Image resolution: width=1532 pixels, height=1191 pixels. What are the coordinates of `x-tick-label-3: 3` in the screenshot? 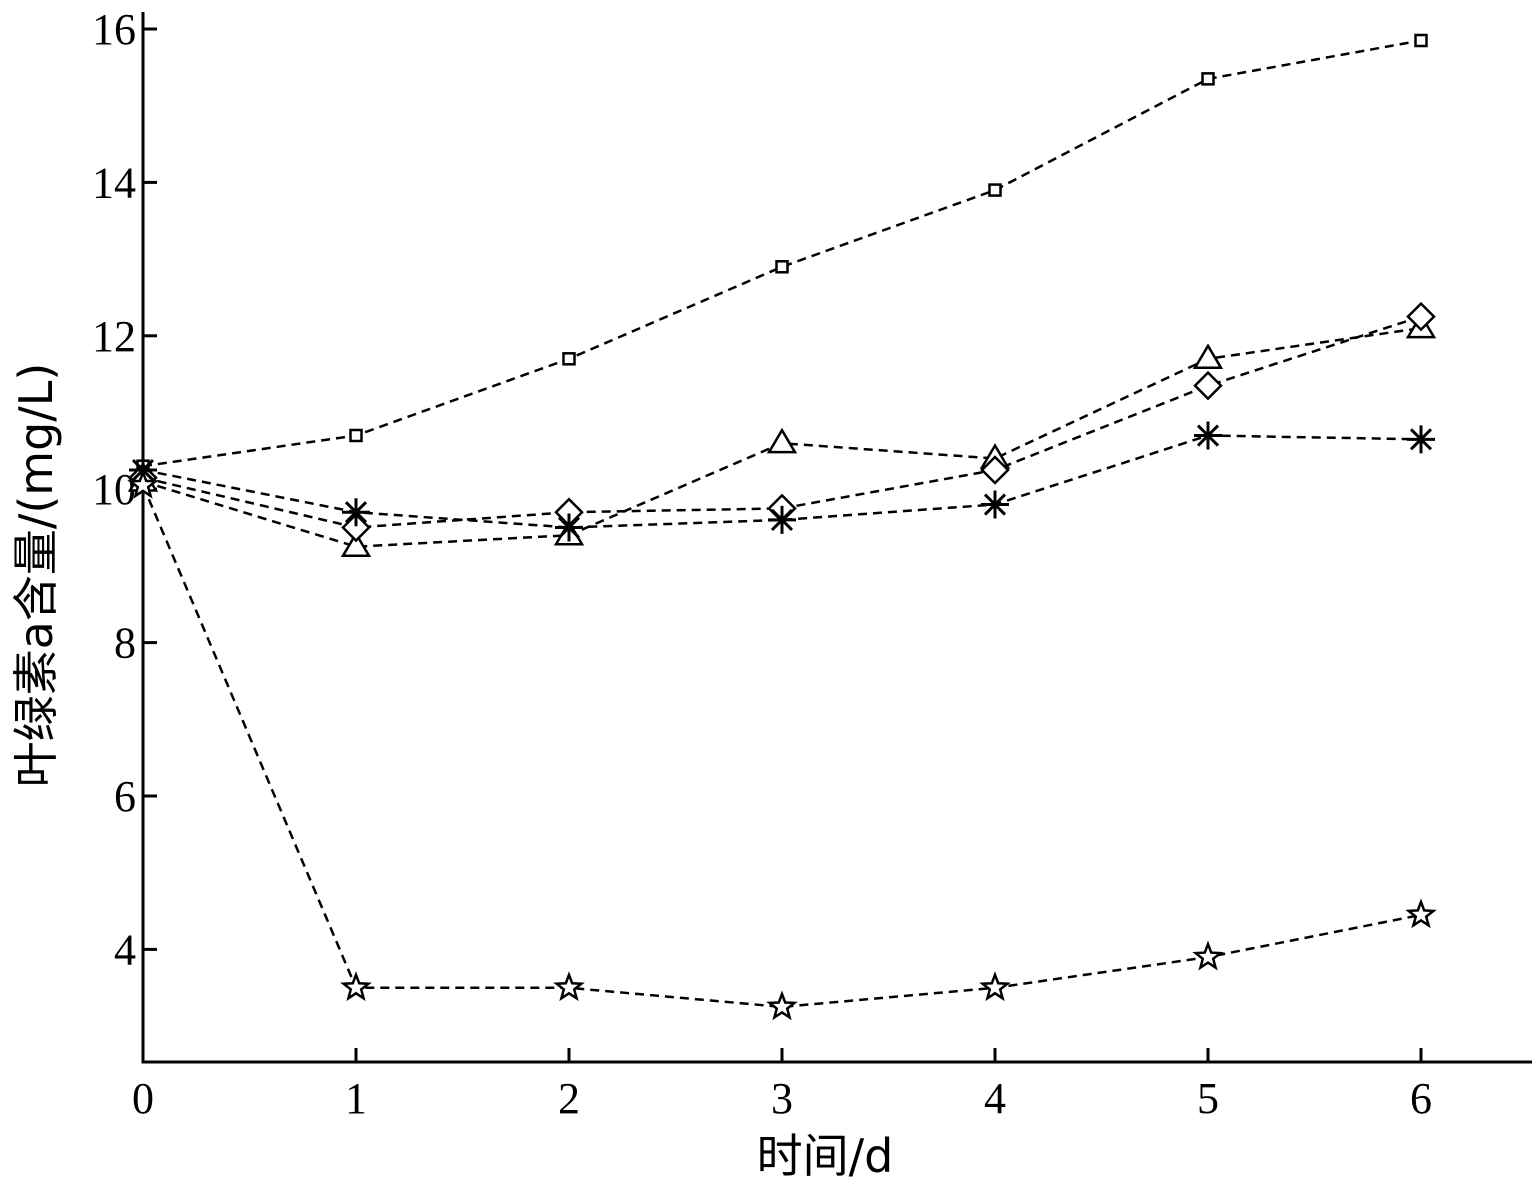 It's located at (782, 1098).